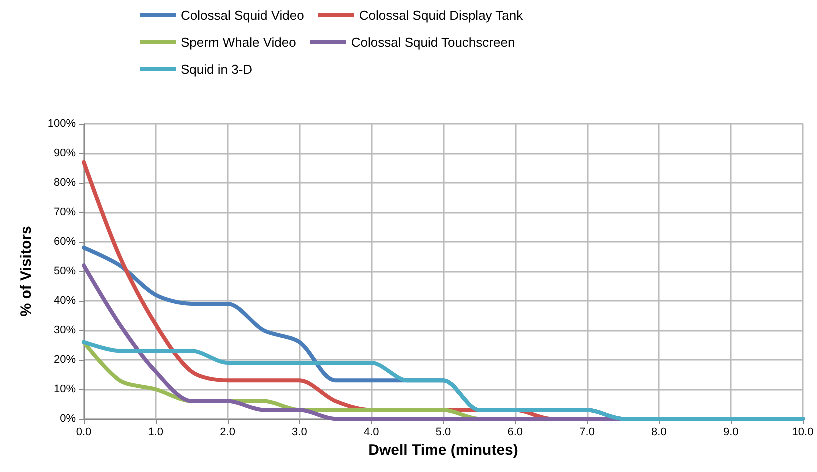 This screenshot has width=817, height=472. Describe the element at coordinates (65, 301) in the screenshot. I see `y-tick-label: 40%` at that location.